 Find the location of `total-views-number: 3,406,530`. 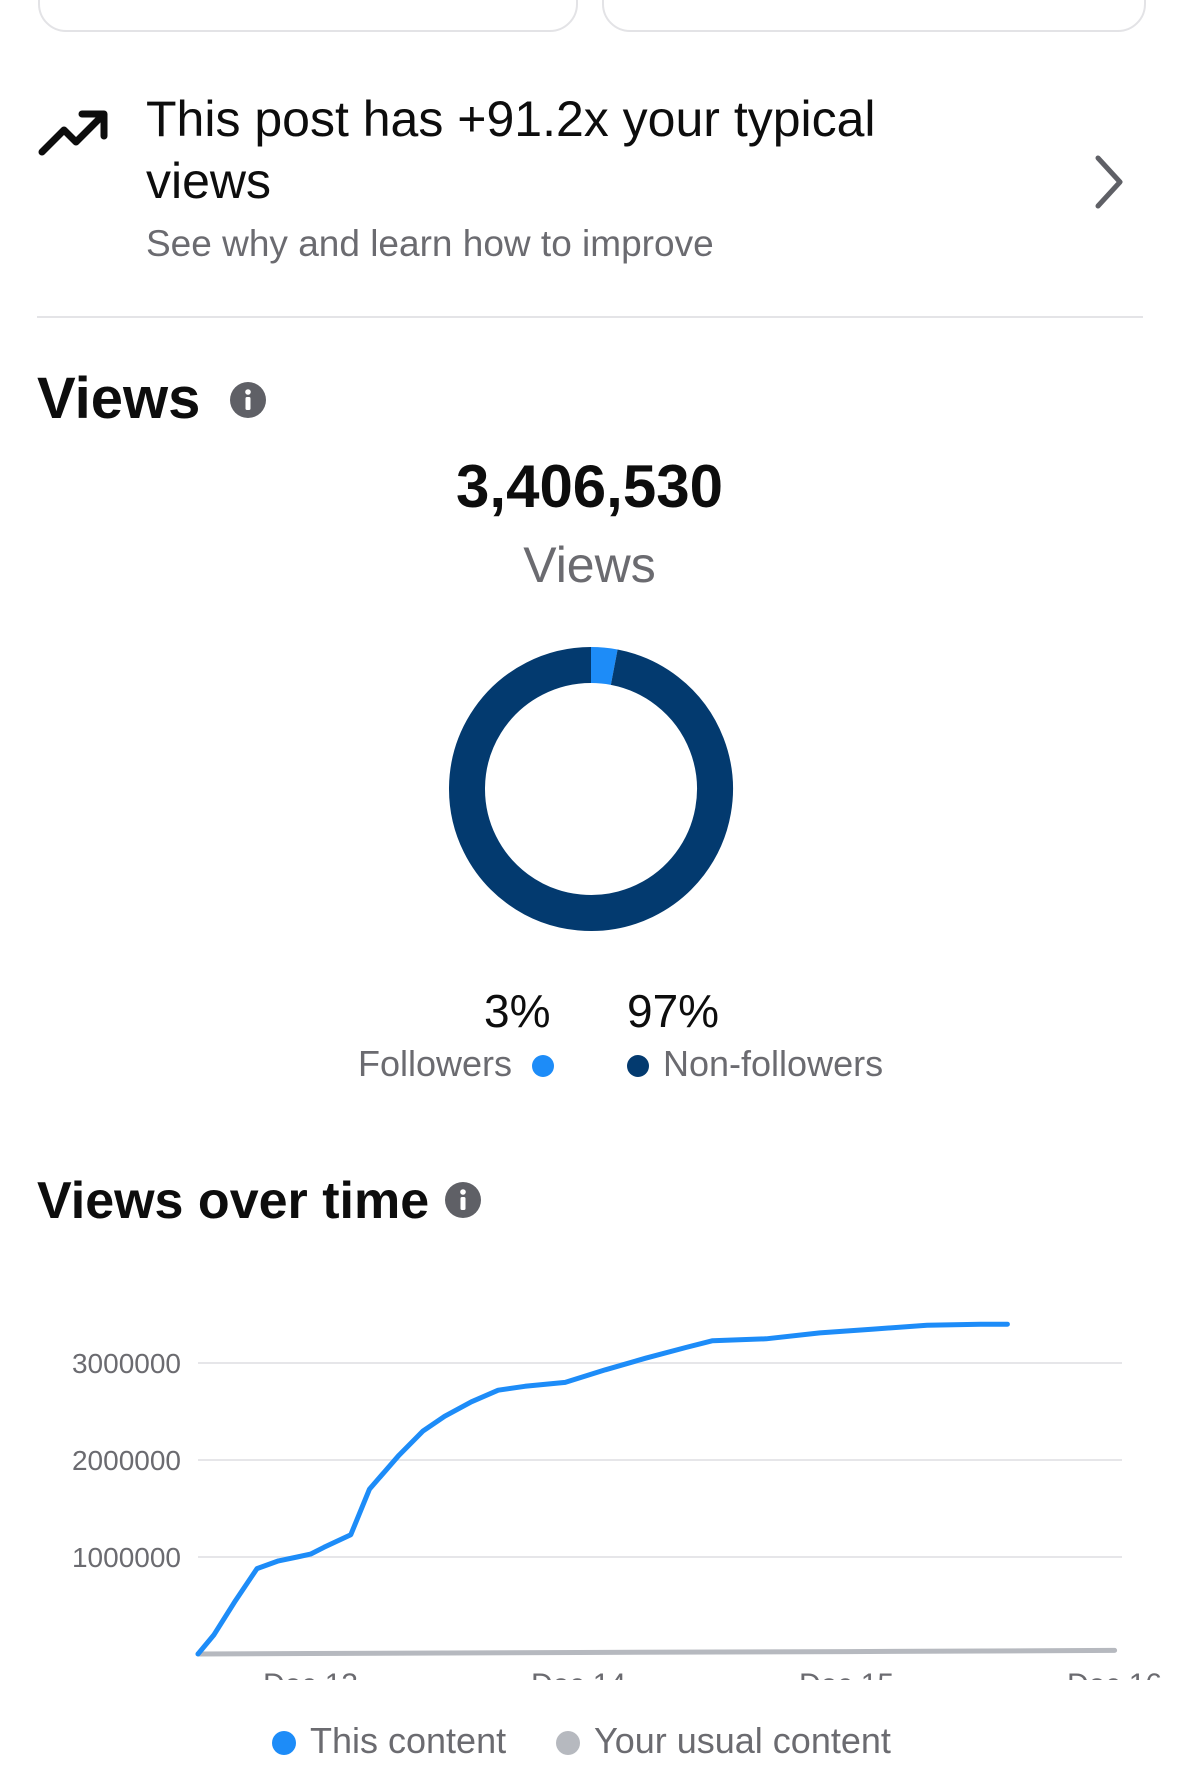

total-views-number: 3,406,530 is located at coordinates (589, 486).